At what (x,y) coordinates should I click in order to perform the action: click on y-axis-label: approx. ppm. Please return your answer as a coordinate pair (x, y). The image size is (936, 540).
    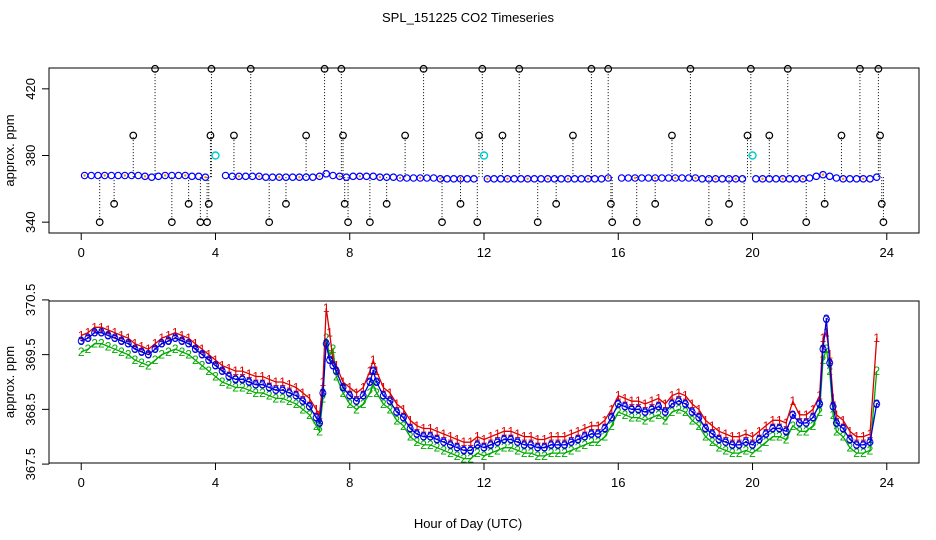
    Looking at the image, I should click on (9, 382).